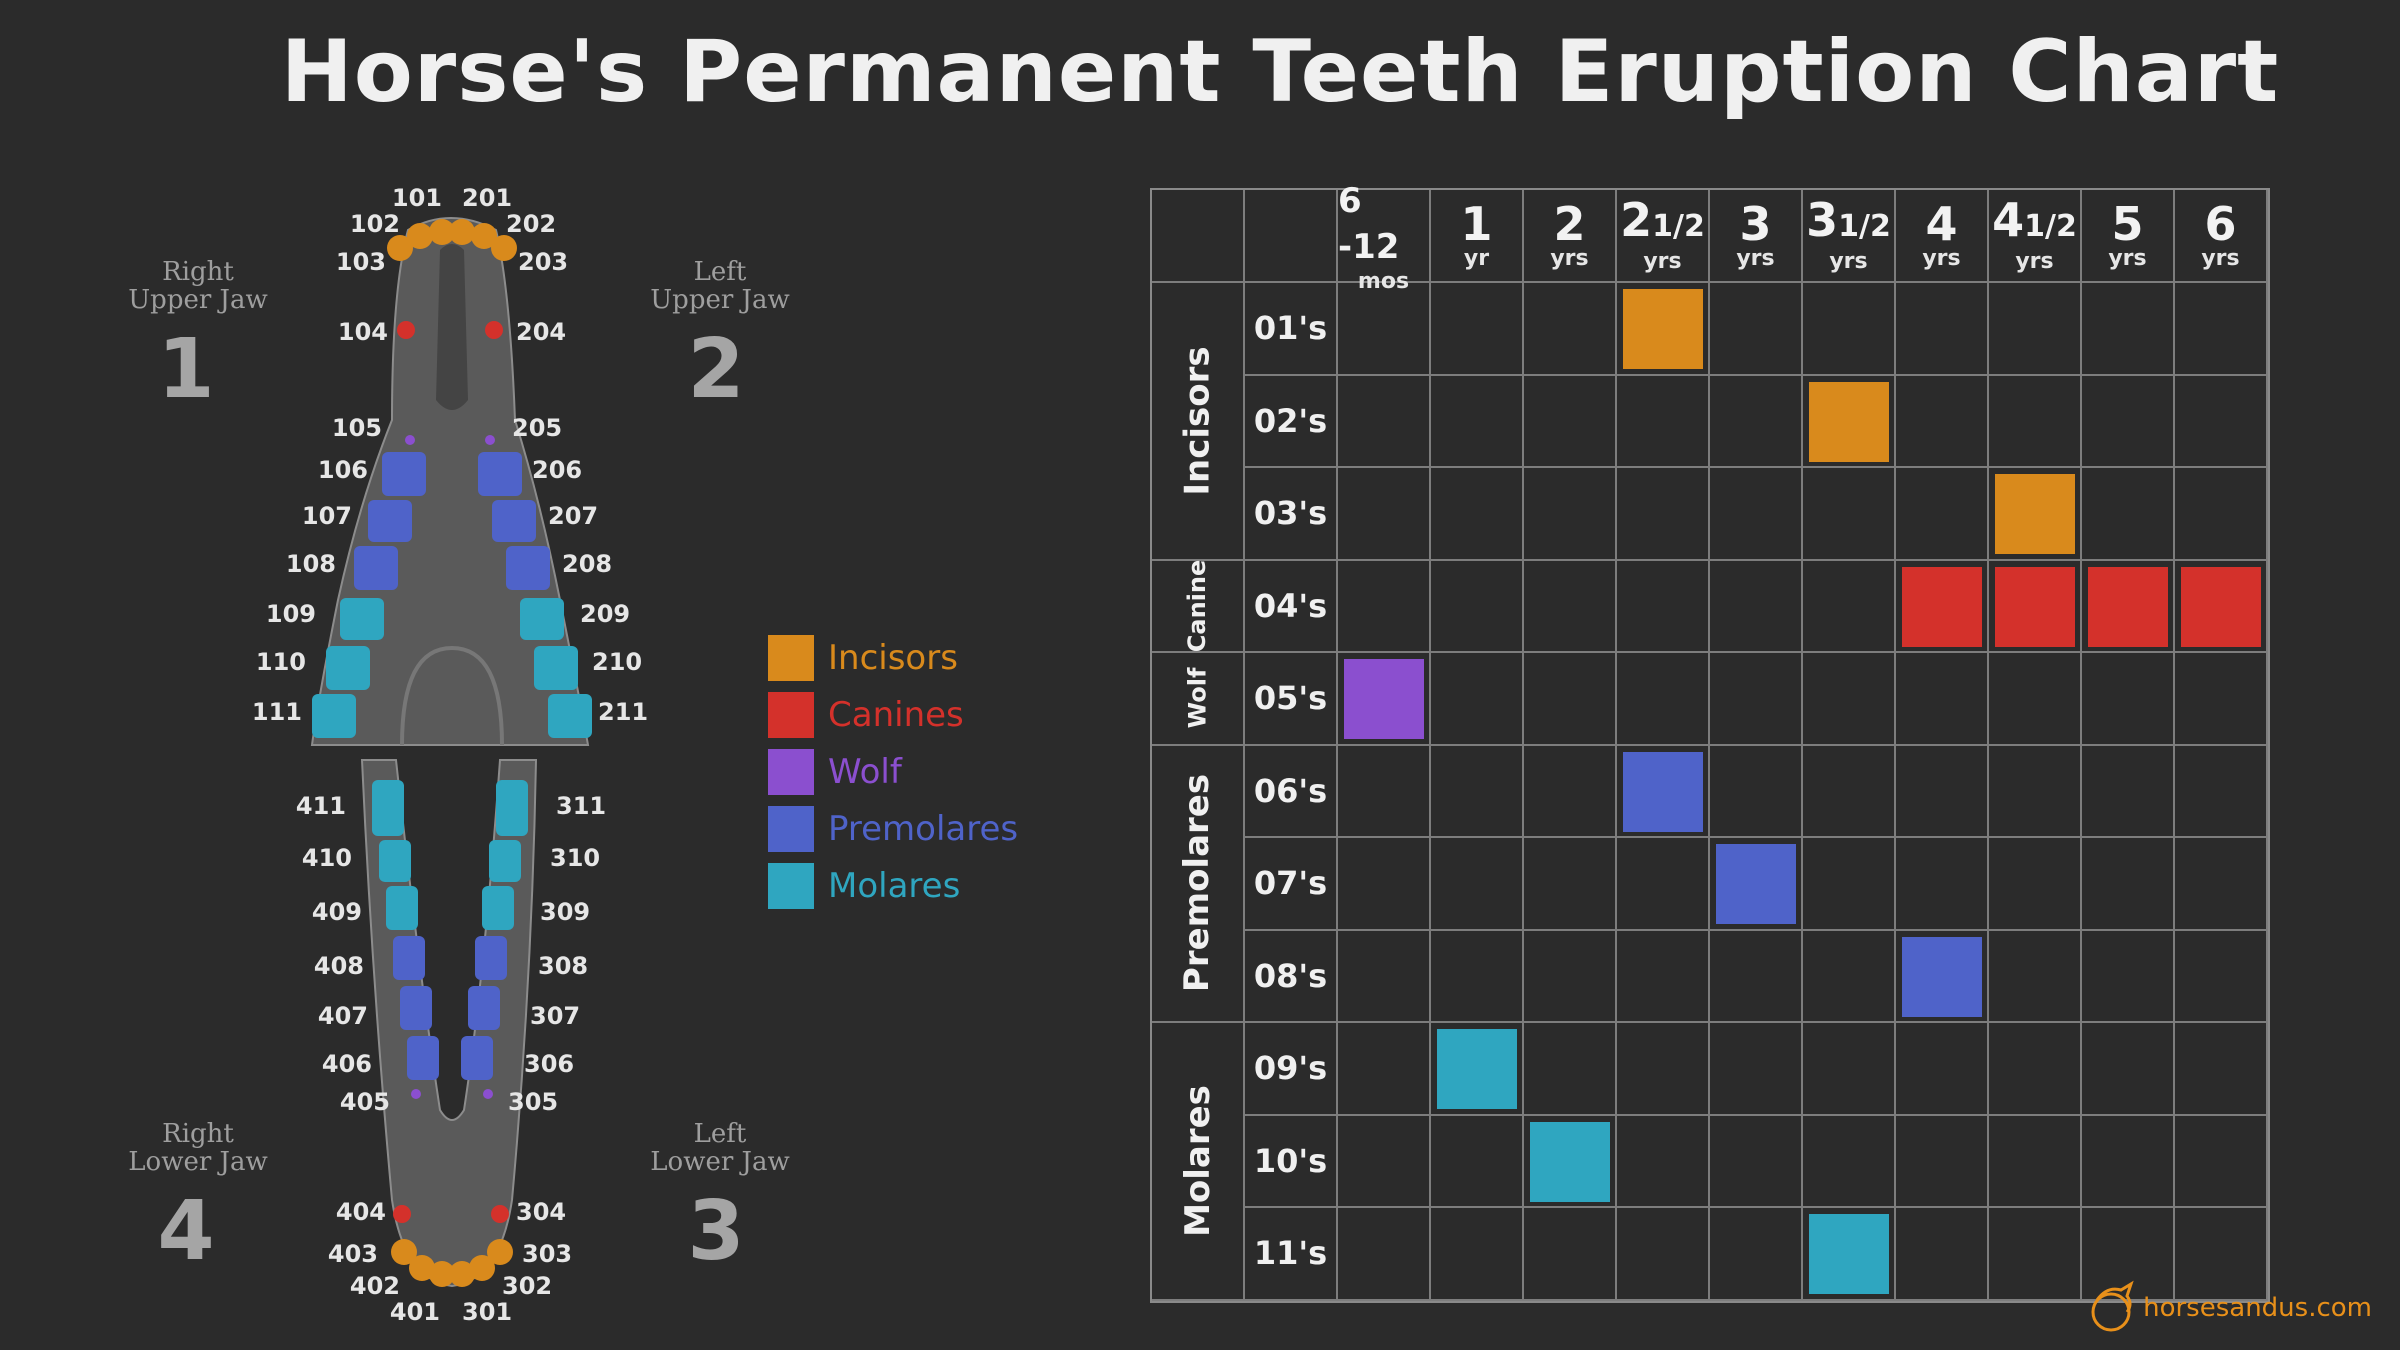 The width and height of the screenshot is (2400, 1350). What do you see at coordinates (416, 1094) in the screenshot?
I see `lower-wolf-tooth` at bounding box center [416, 1094].